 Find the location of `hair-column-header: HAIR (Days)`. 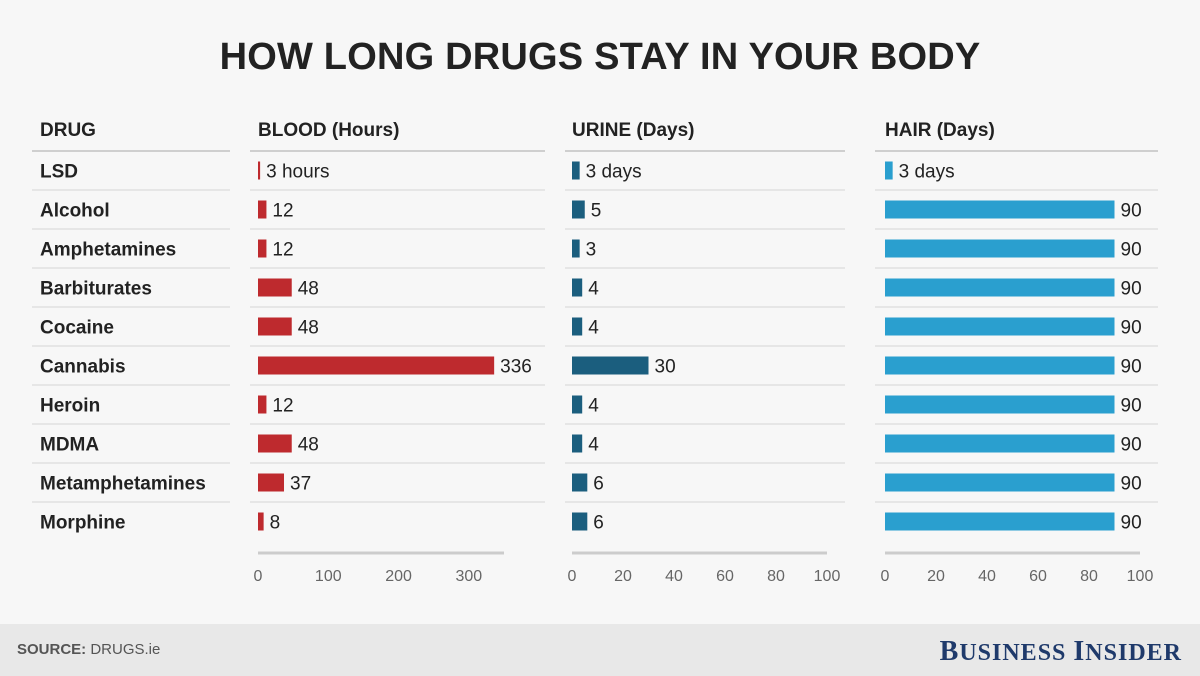

hair-column-header: HAIR (Days) is located at coordinates (940, 130).